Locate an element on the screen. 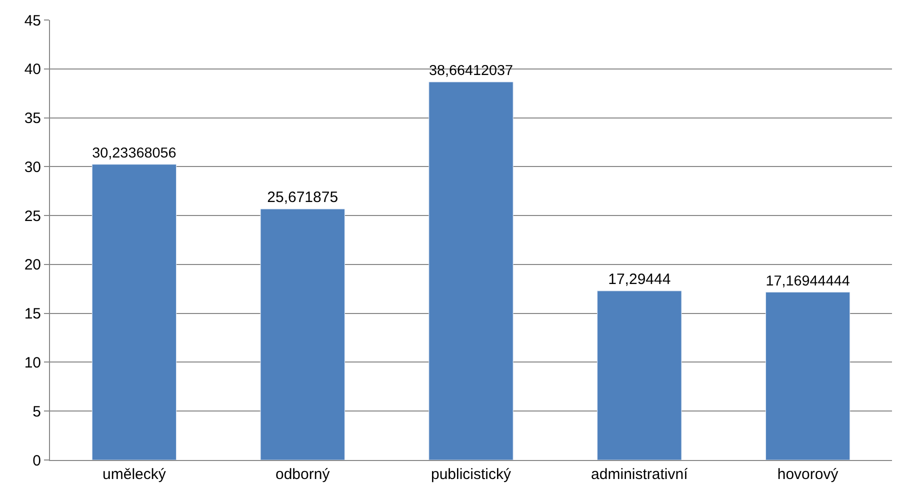 This screenshot has height=495, width=912. data-label: 17,29444 is located at coordinates (639, 279).